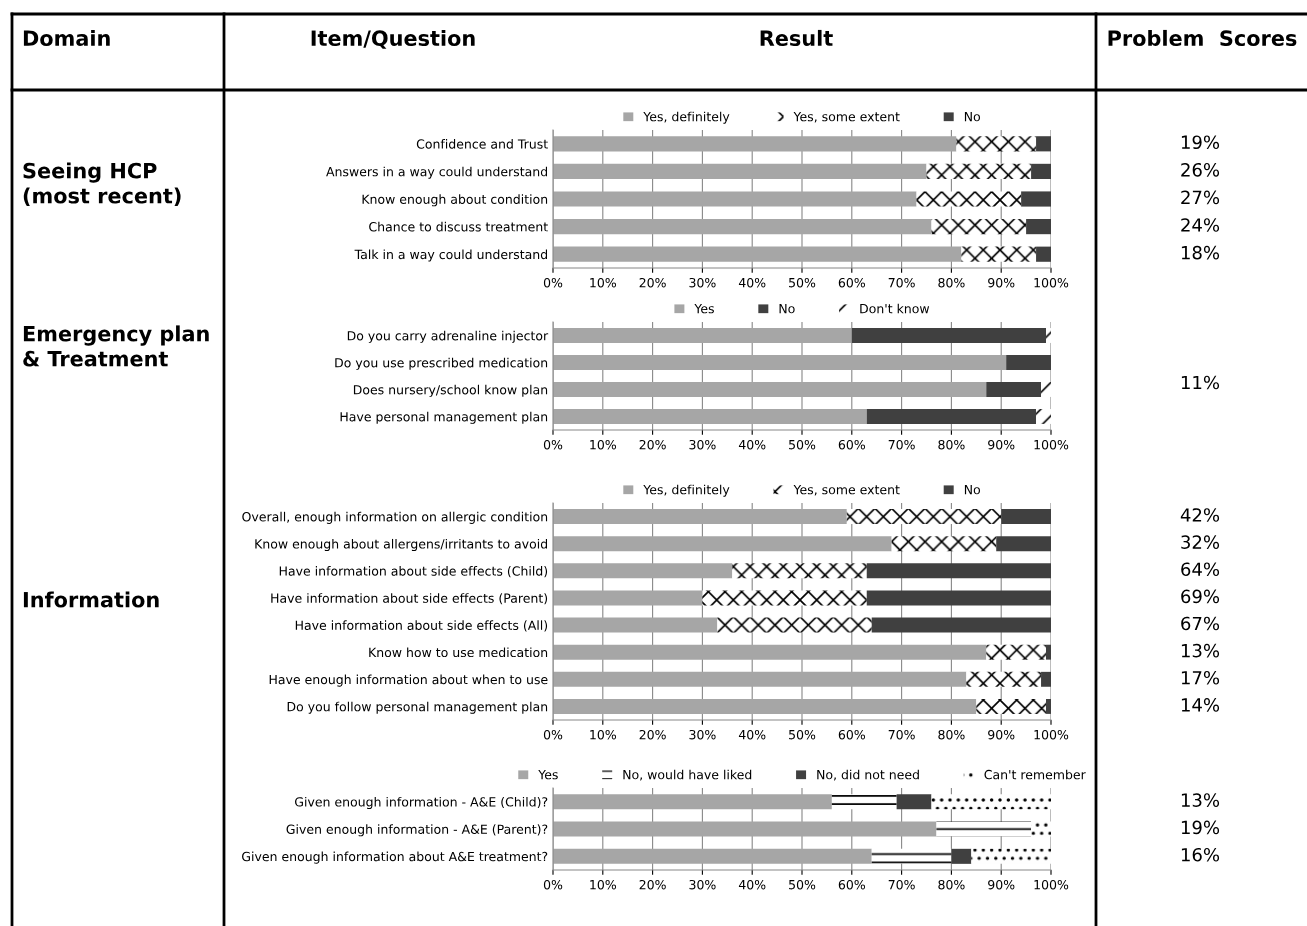  Describe the element at coordinates (1200, 169) in the screenshot. I see `text: 26%` at that location.